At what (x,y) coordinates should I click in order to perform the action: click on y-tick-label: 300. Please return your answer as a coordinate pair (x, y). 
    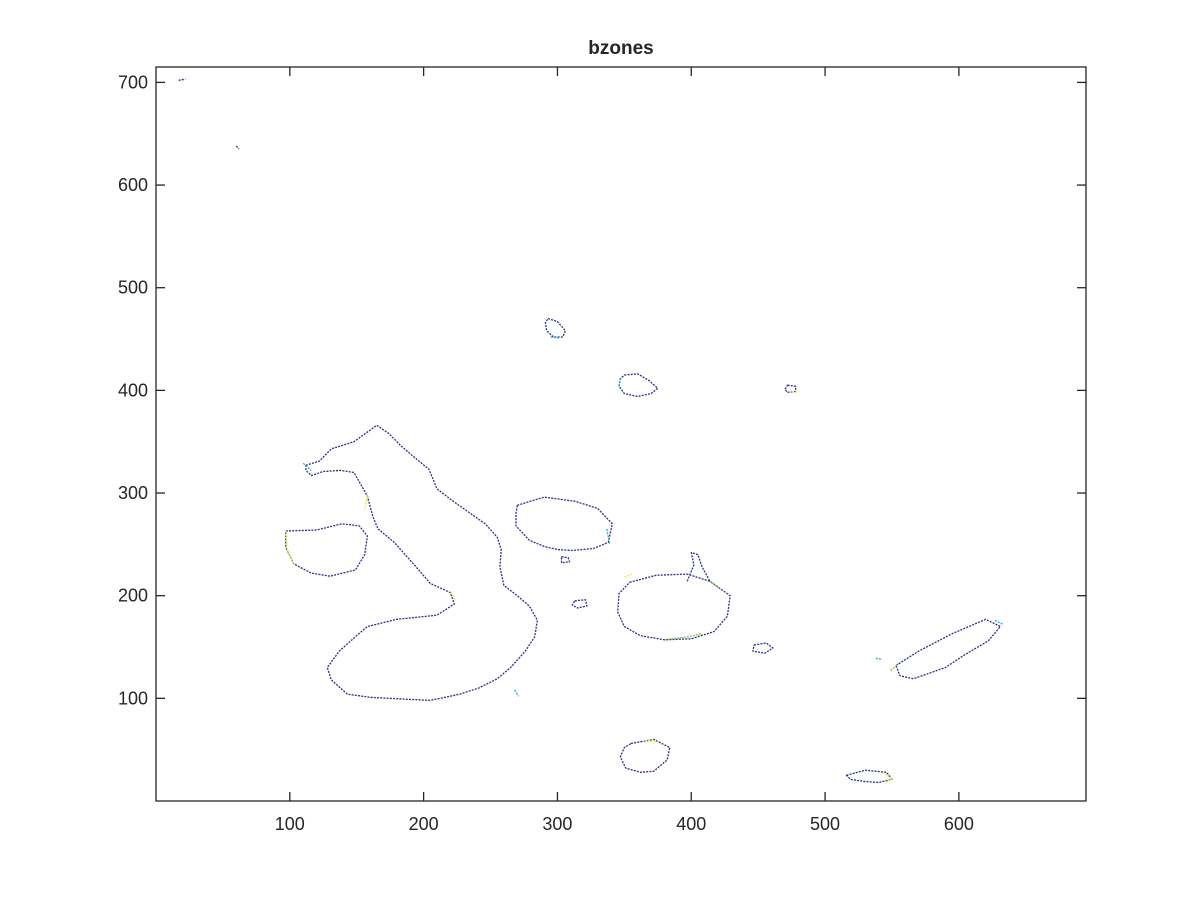
    Looking at the image, I should click on (133, 493).